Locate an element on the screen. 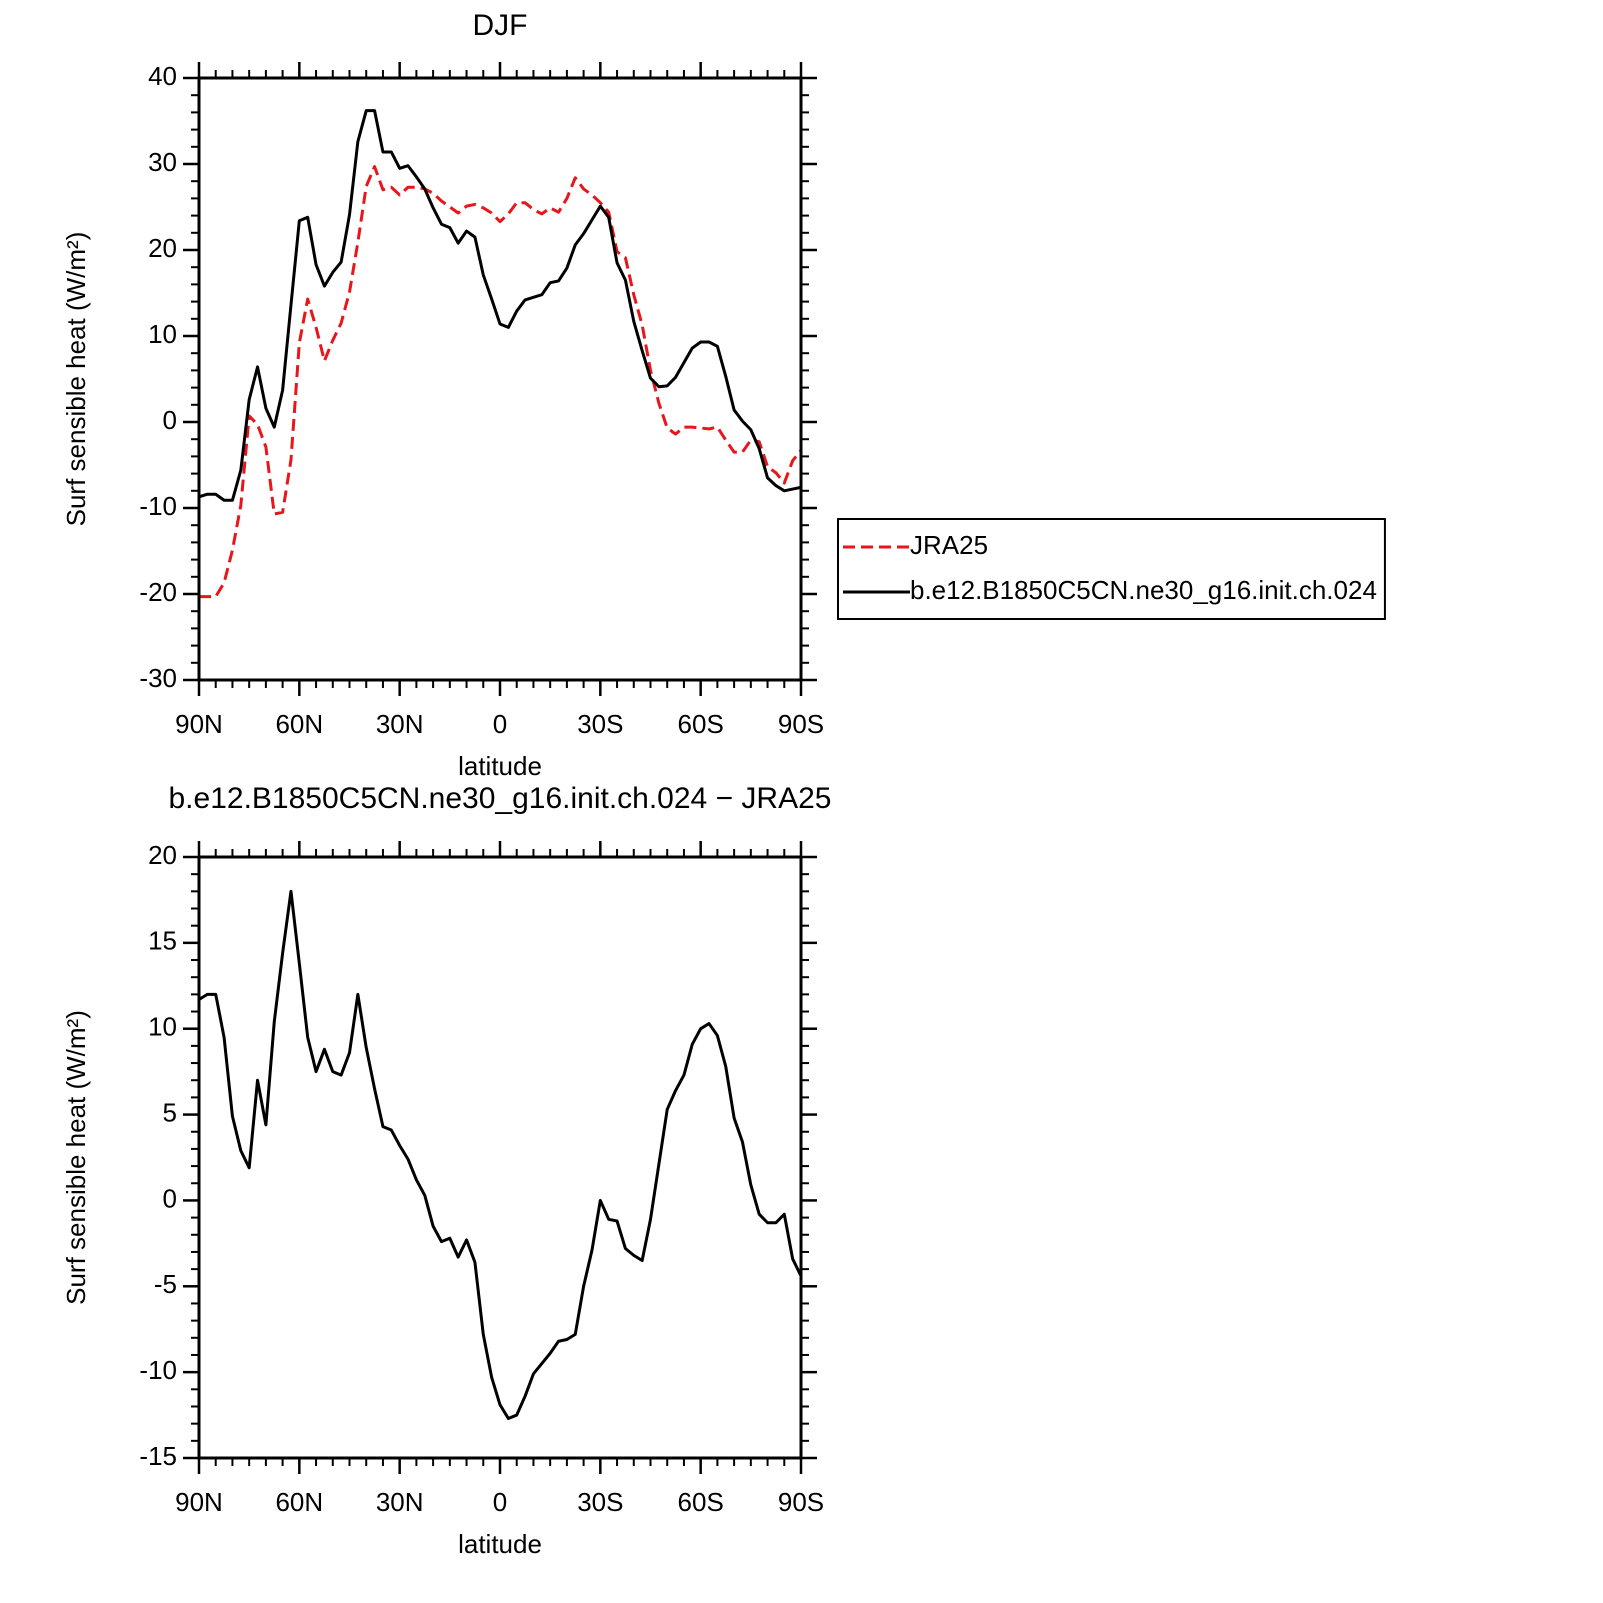  y-tick-label: 15 is located at coordinates (162, 941).